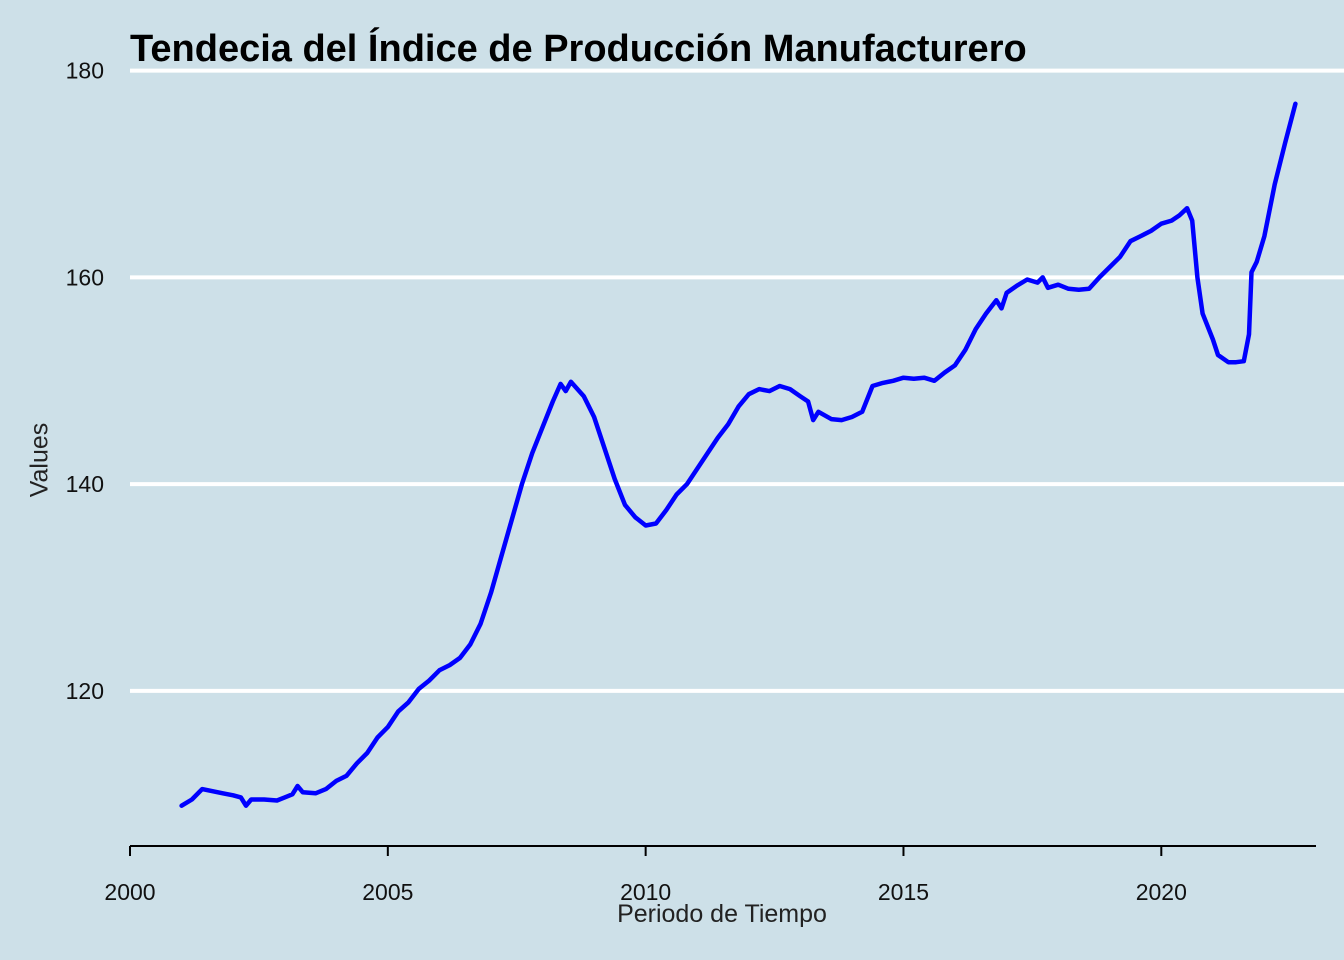 Image resolution: width=1344 pixels, height=960 pixels. I want to click on x-tick-label-2020: 2020, so click(1161, 892).